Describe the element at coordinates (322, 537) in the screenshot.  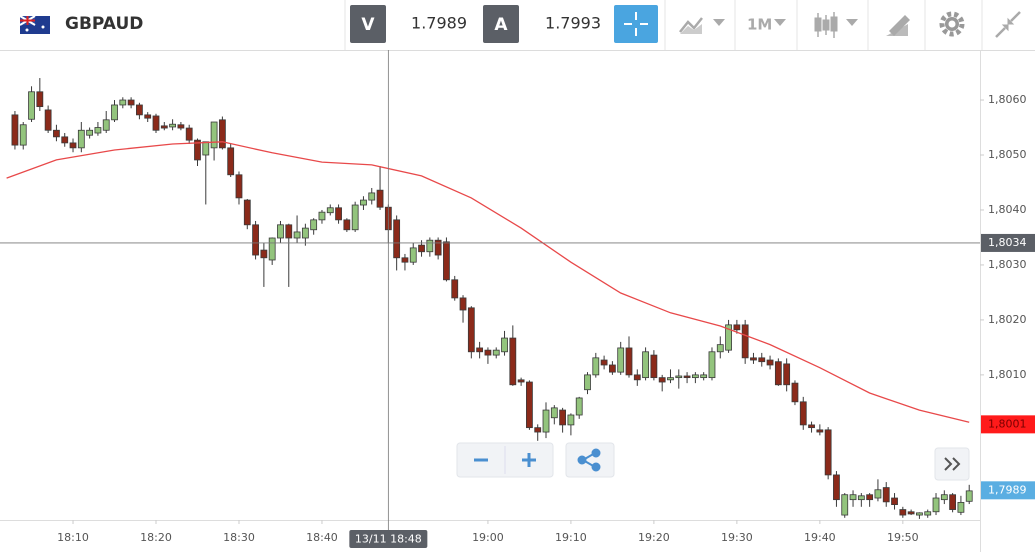
I see `x-tick-label: 18:40` at that location.